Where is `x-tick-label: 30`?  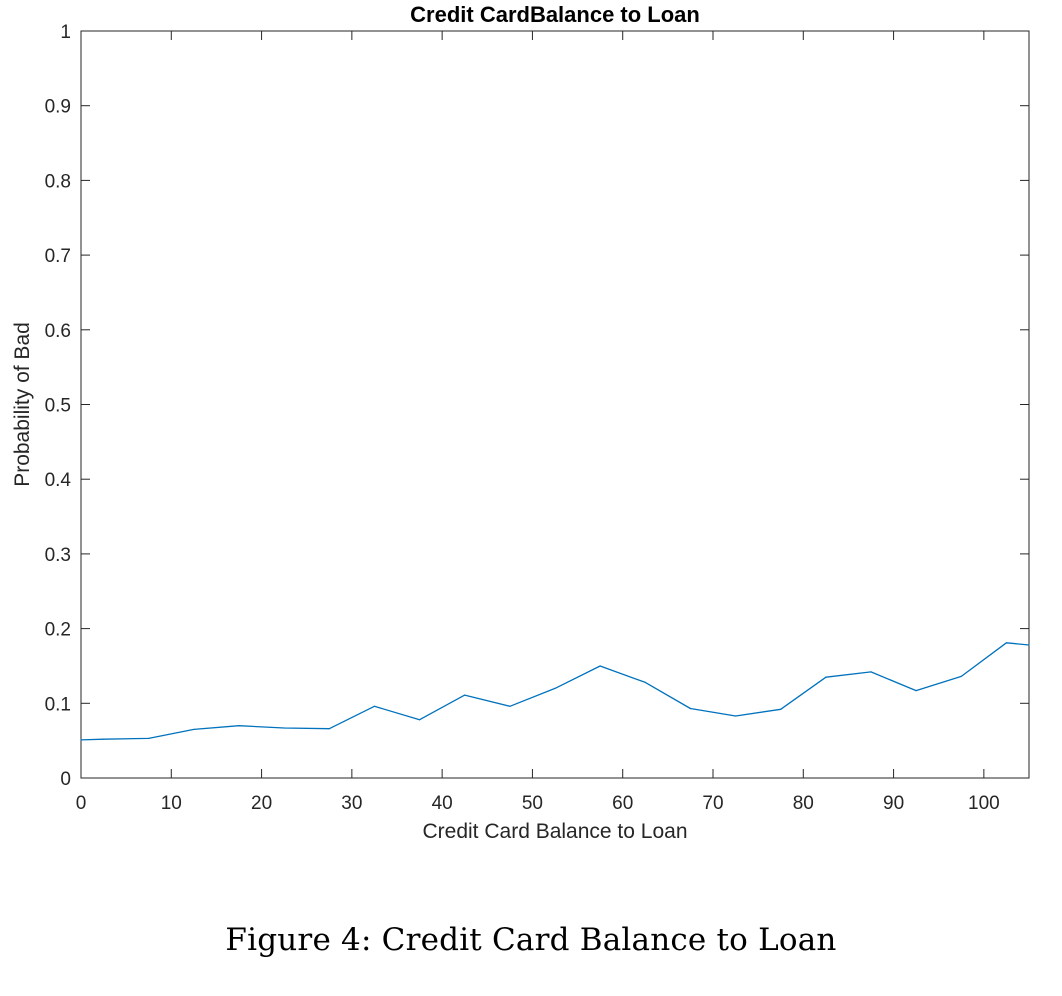 x-tick-label: 30 is located at coordinates (351, 803).